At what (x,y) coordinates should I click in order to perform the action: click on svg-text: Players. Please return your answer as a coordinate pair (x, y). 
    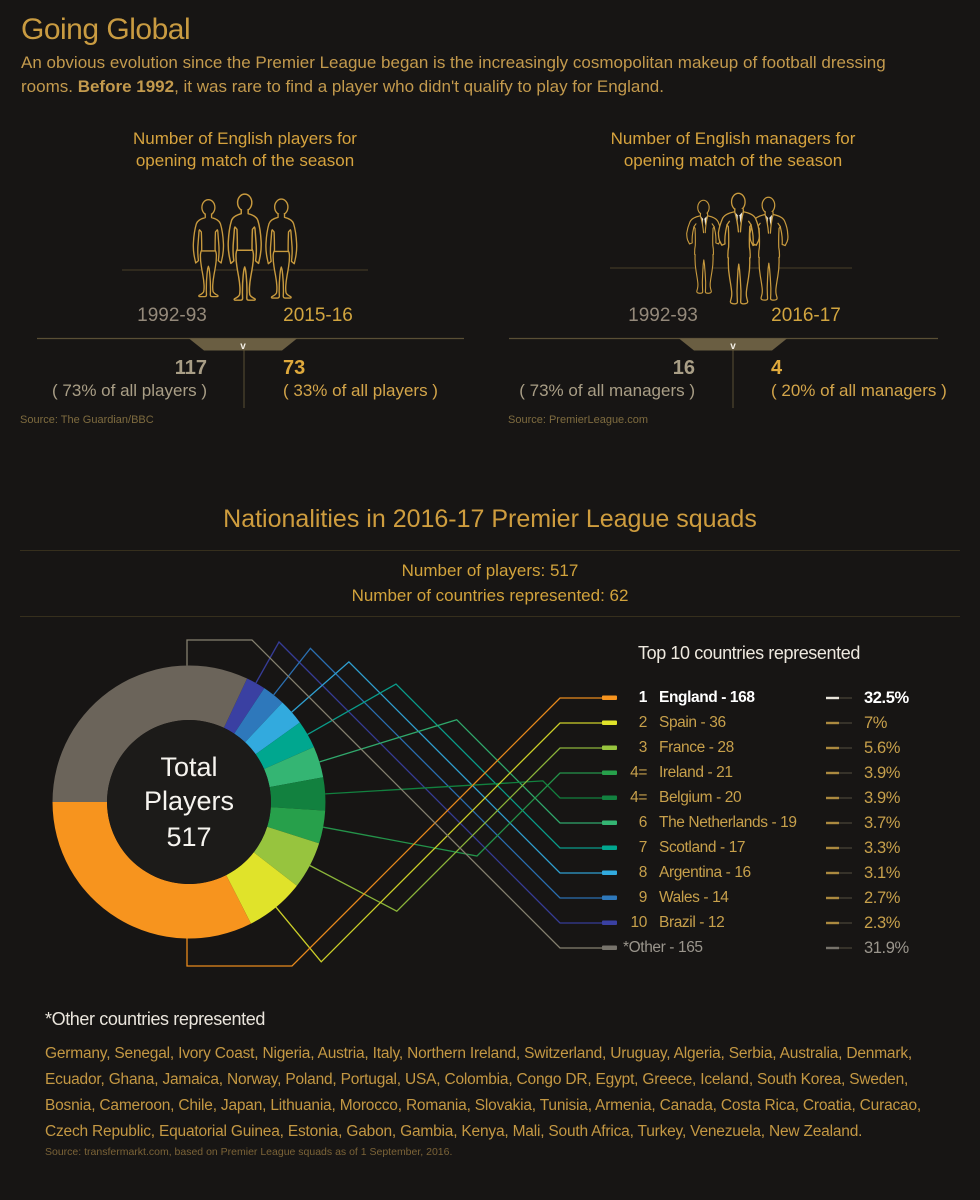
    Looking at the image, I should click on (189, 801).